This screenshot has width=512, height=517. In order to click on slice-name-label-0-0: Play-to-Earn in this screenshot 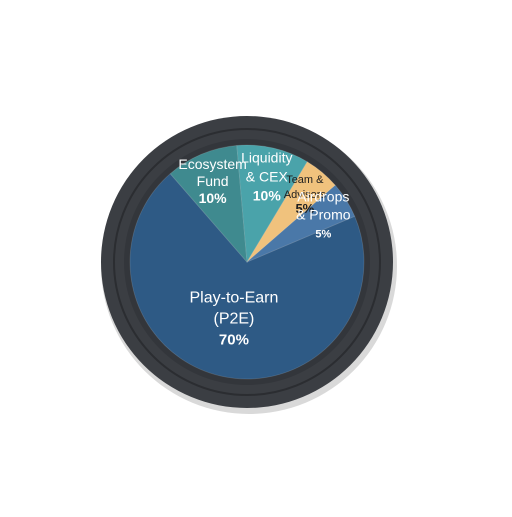, I will do `click(233, 298)`.